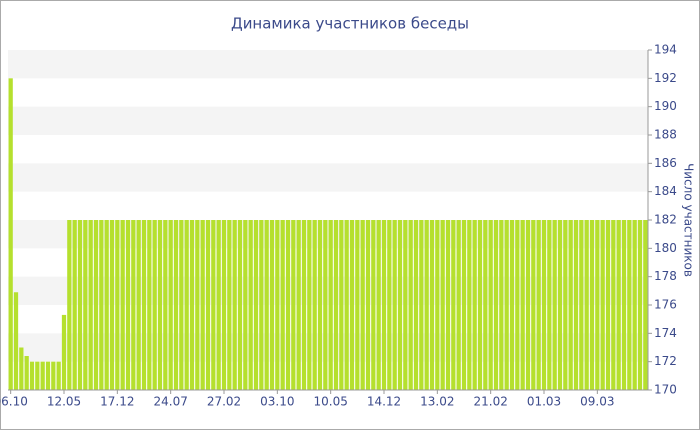  I want to click on y-tick-label: 190, so click(665, 106).